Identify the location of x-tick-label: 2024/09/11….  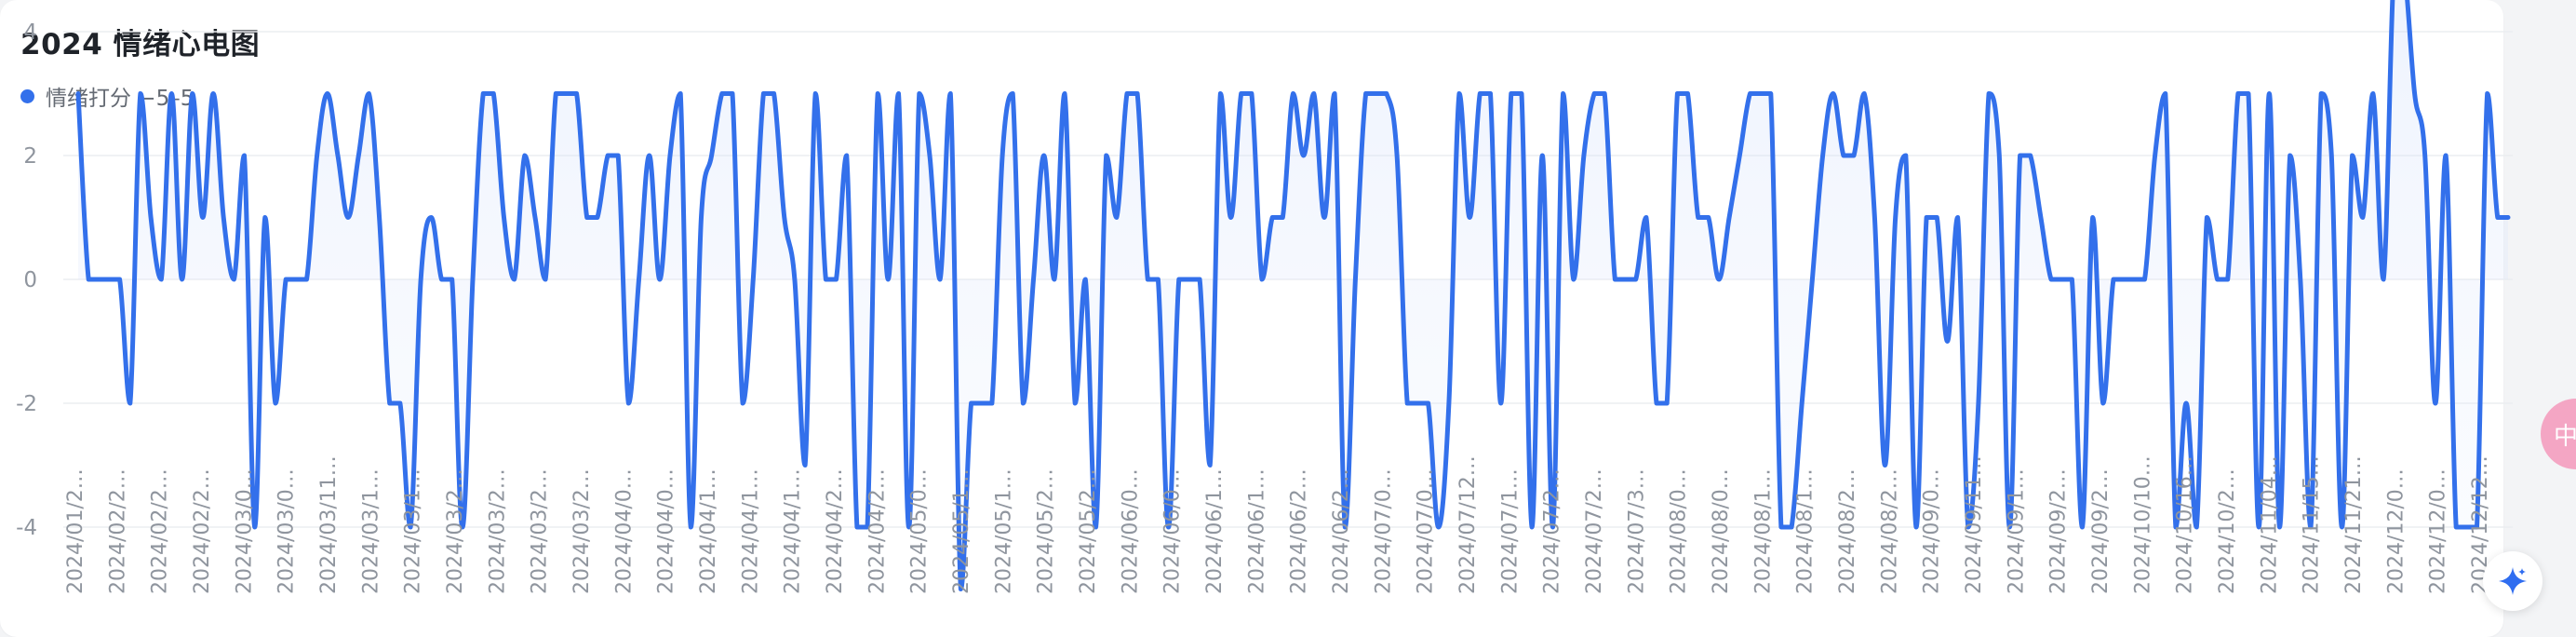
(1974, 524).